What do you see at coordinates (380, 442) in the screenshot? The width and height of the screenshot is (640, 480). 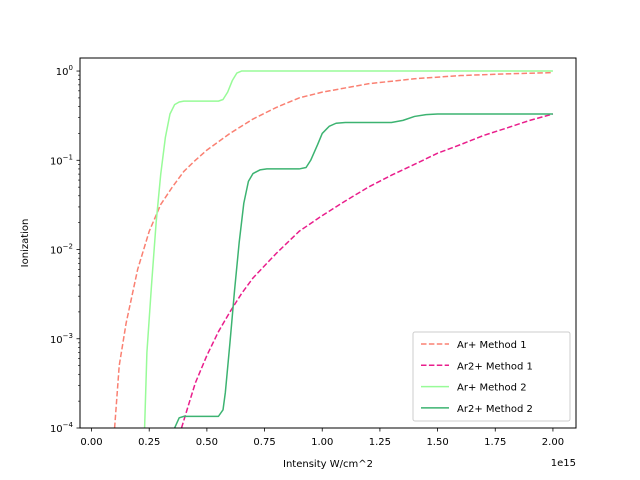 I see `x-tick-label: 1.25` at bounding box center [380, 442].